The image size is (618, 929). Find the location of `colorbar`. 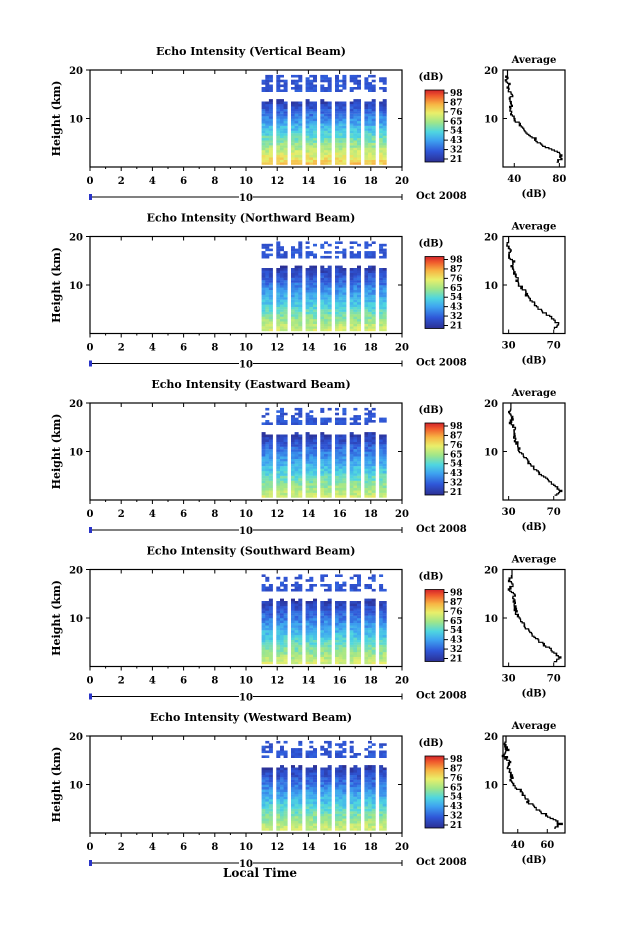

colorbar is located at coordinates (434, 126).